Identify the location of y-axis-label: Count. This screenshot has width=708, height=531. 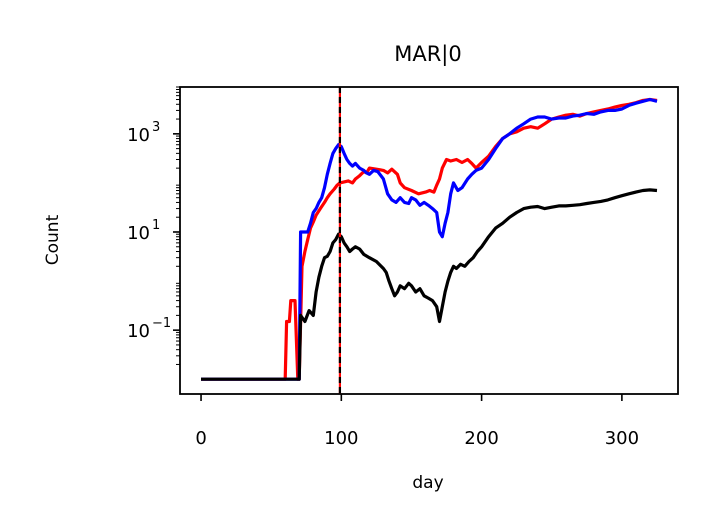
(53, 239).